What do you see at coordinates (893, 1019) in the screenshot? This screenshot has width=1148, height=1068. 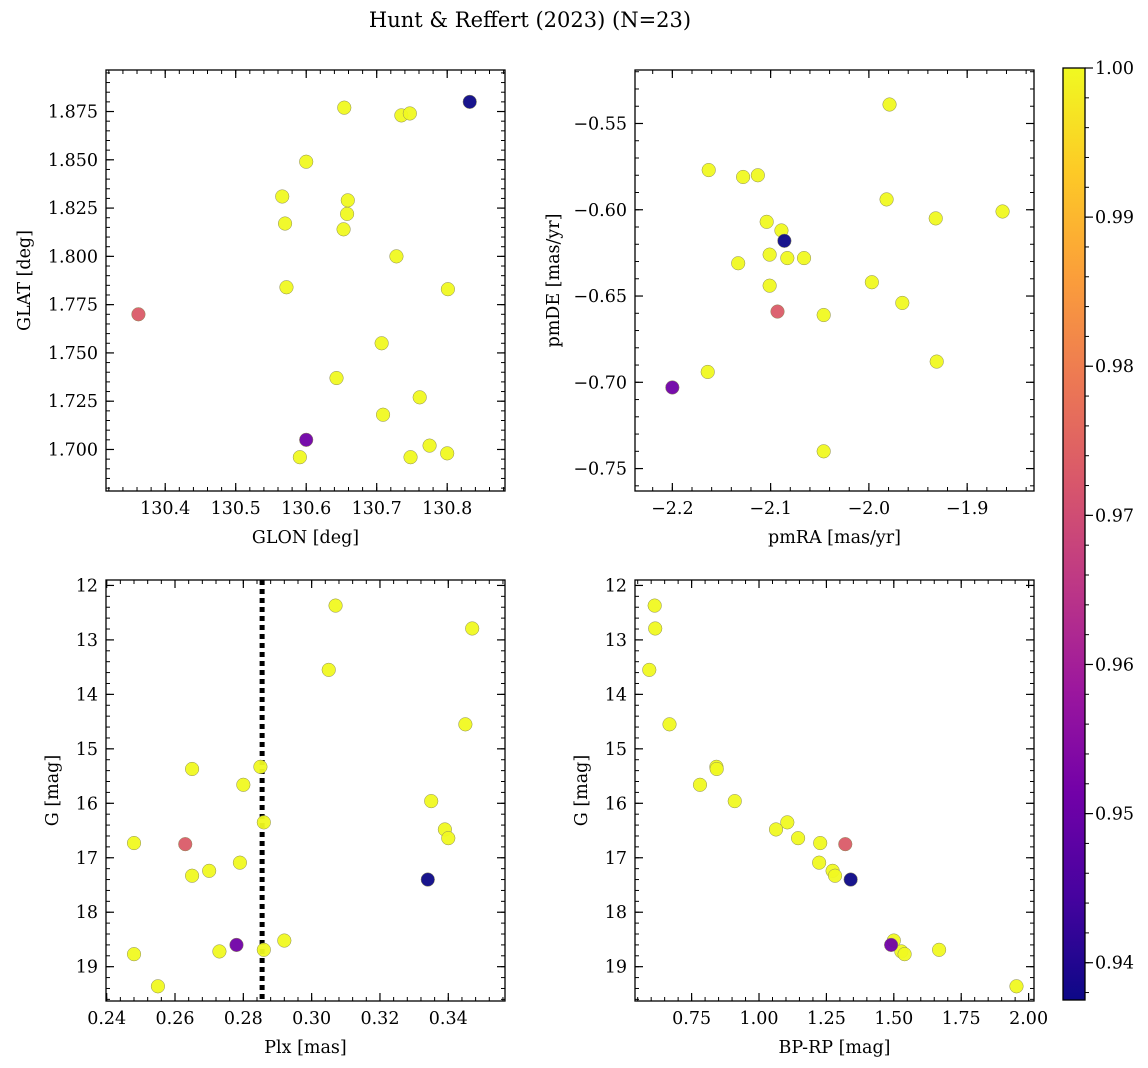 I see `x-tick-label: 1.50` at bounding box center [893, 1019].